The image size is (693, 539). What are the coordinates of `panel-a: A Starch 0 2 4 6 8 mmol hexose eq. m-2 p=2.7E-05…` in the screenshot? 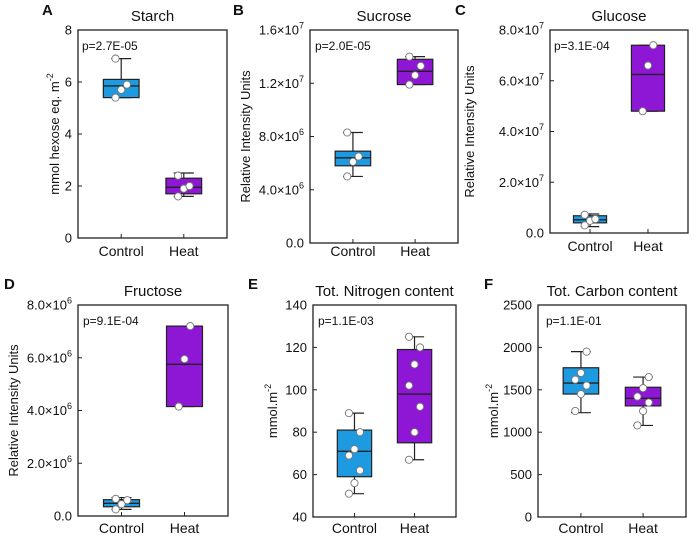 It's located at (135, 130).